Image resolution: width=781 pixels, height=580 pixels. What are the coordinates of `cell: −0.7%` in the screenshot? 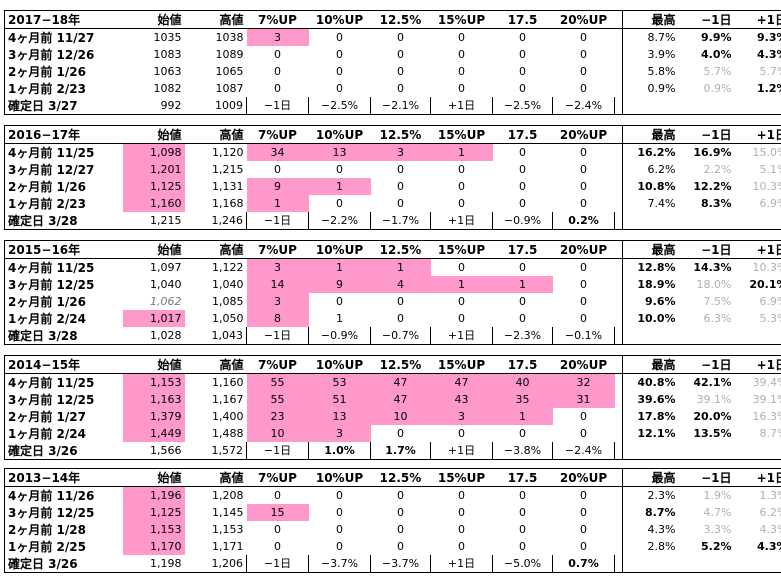 It's located at (400, 336).